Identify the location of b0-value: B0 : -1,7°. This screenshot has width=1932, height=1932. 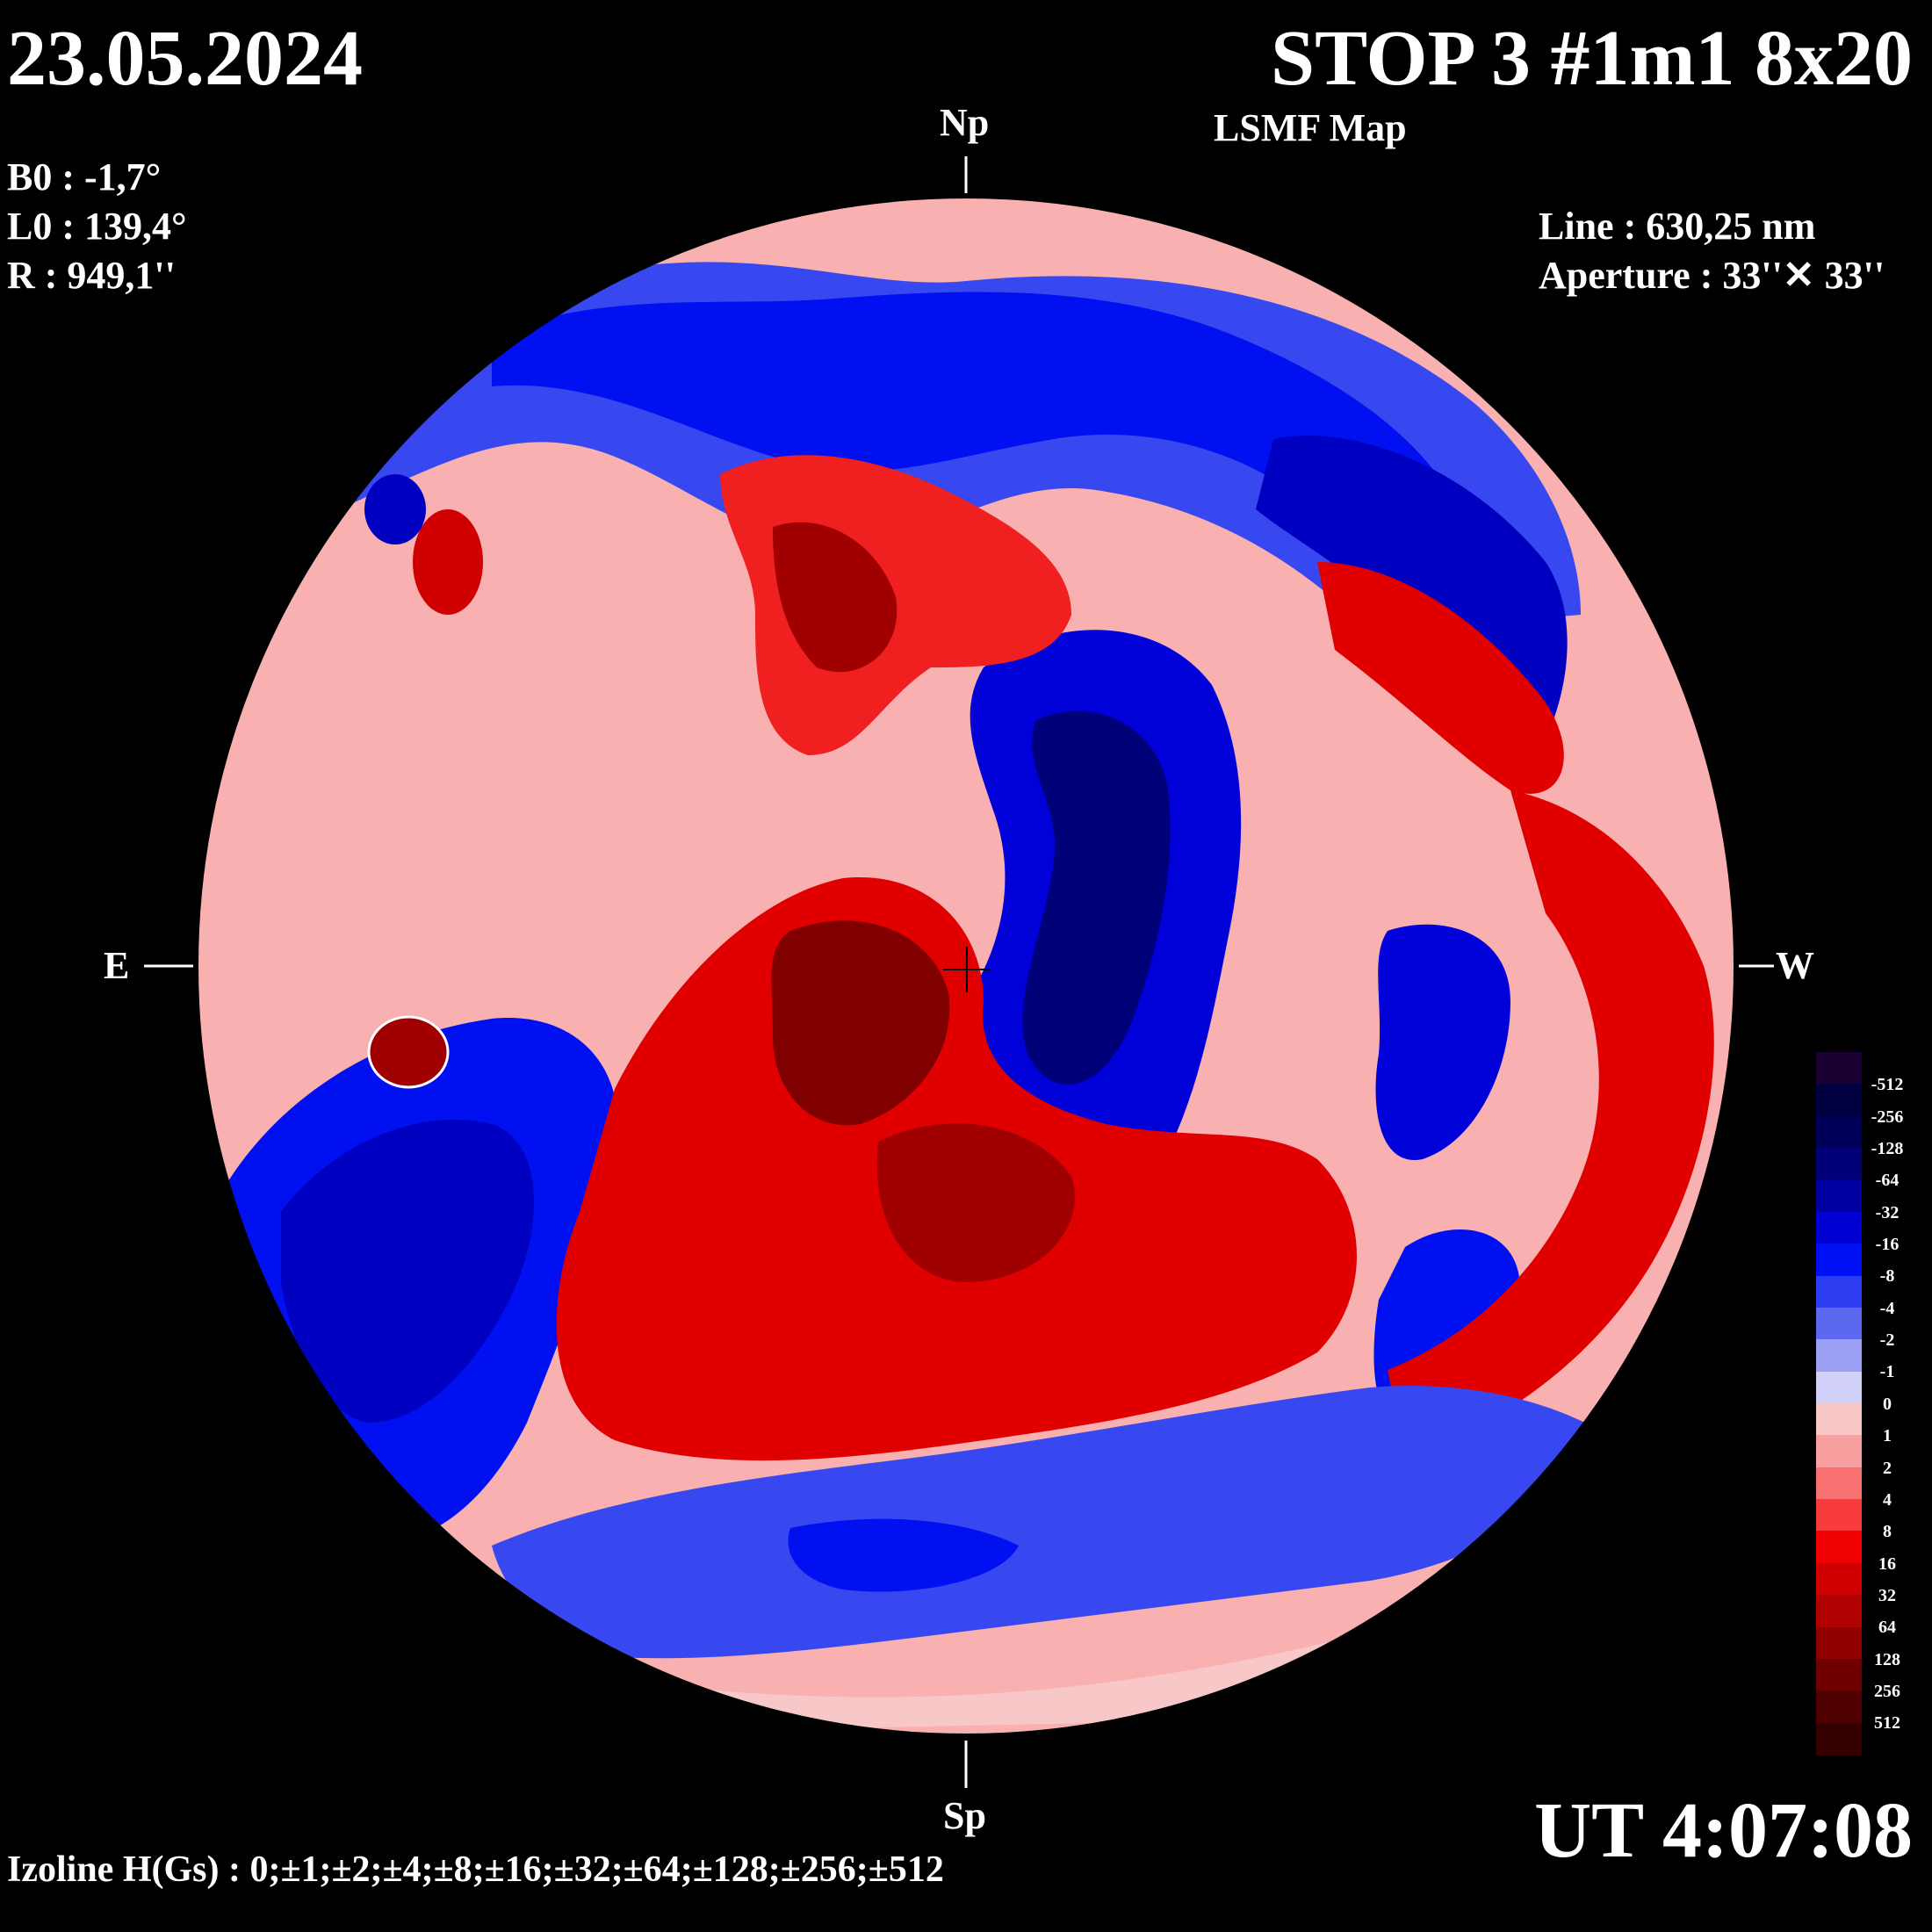
(84, 176).